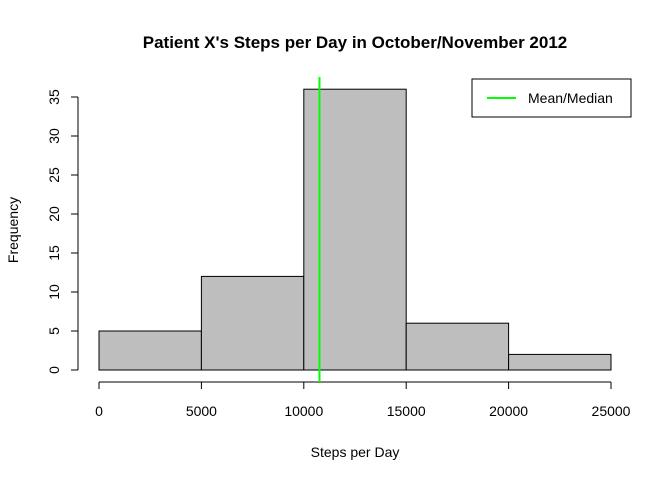  Describe the element at coordinates (54, 370) in the screenshot. I see `y-tick-label-0: 0` at that location.